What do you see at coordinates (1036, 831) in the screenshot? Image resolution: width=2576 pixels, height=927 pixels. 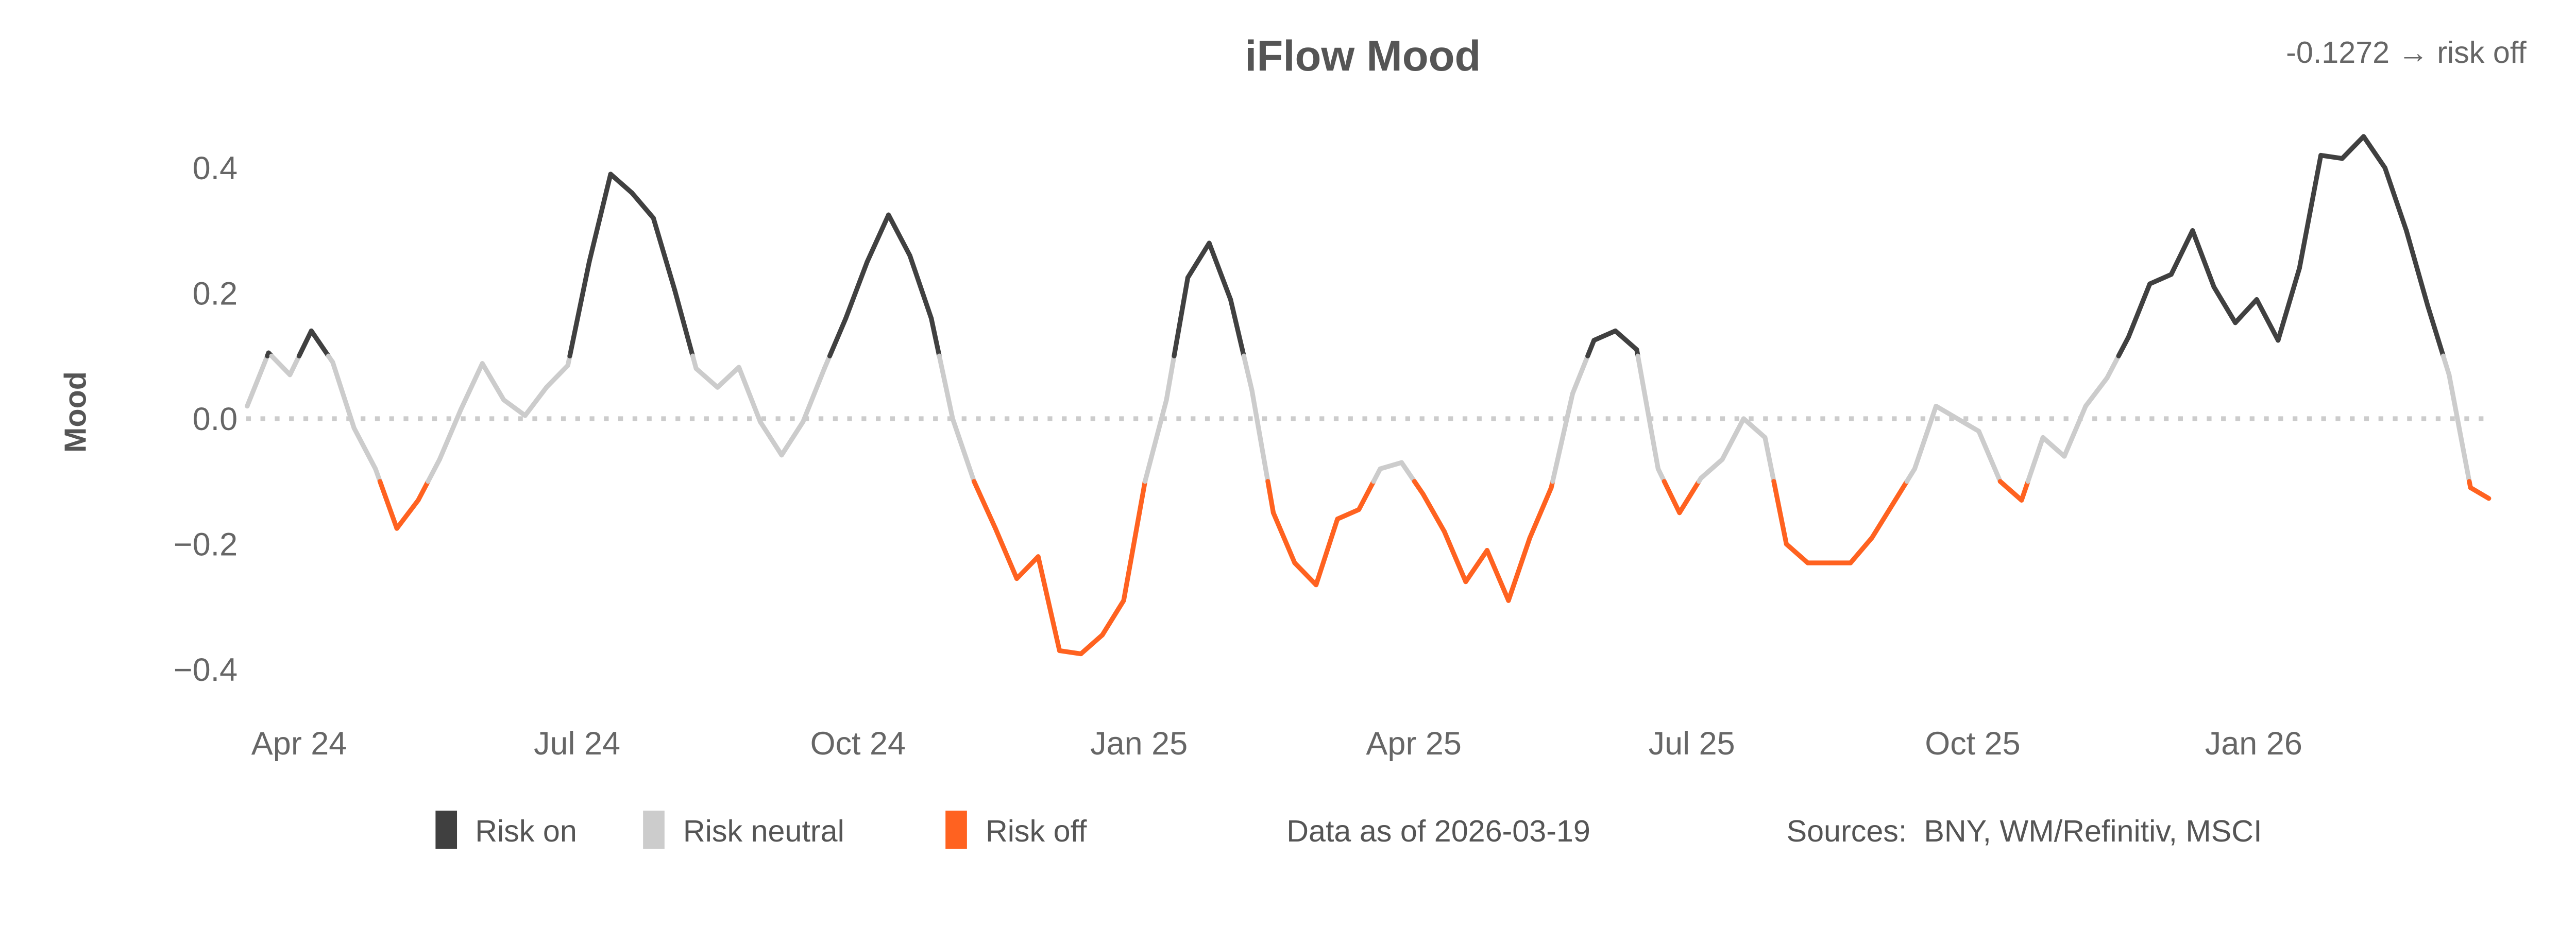 I see `legend-label-risk-off: Risk off` at bounding box center [1036, 831].